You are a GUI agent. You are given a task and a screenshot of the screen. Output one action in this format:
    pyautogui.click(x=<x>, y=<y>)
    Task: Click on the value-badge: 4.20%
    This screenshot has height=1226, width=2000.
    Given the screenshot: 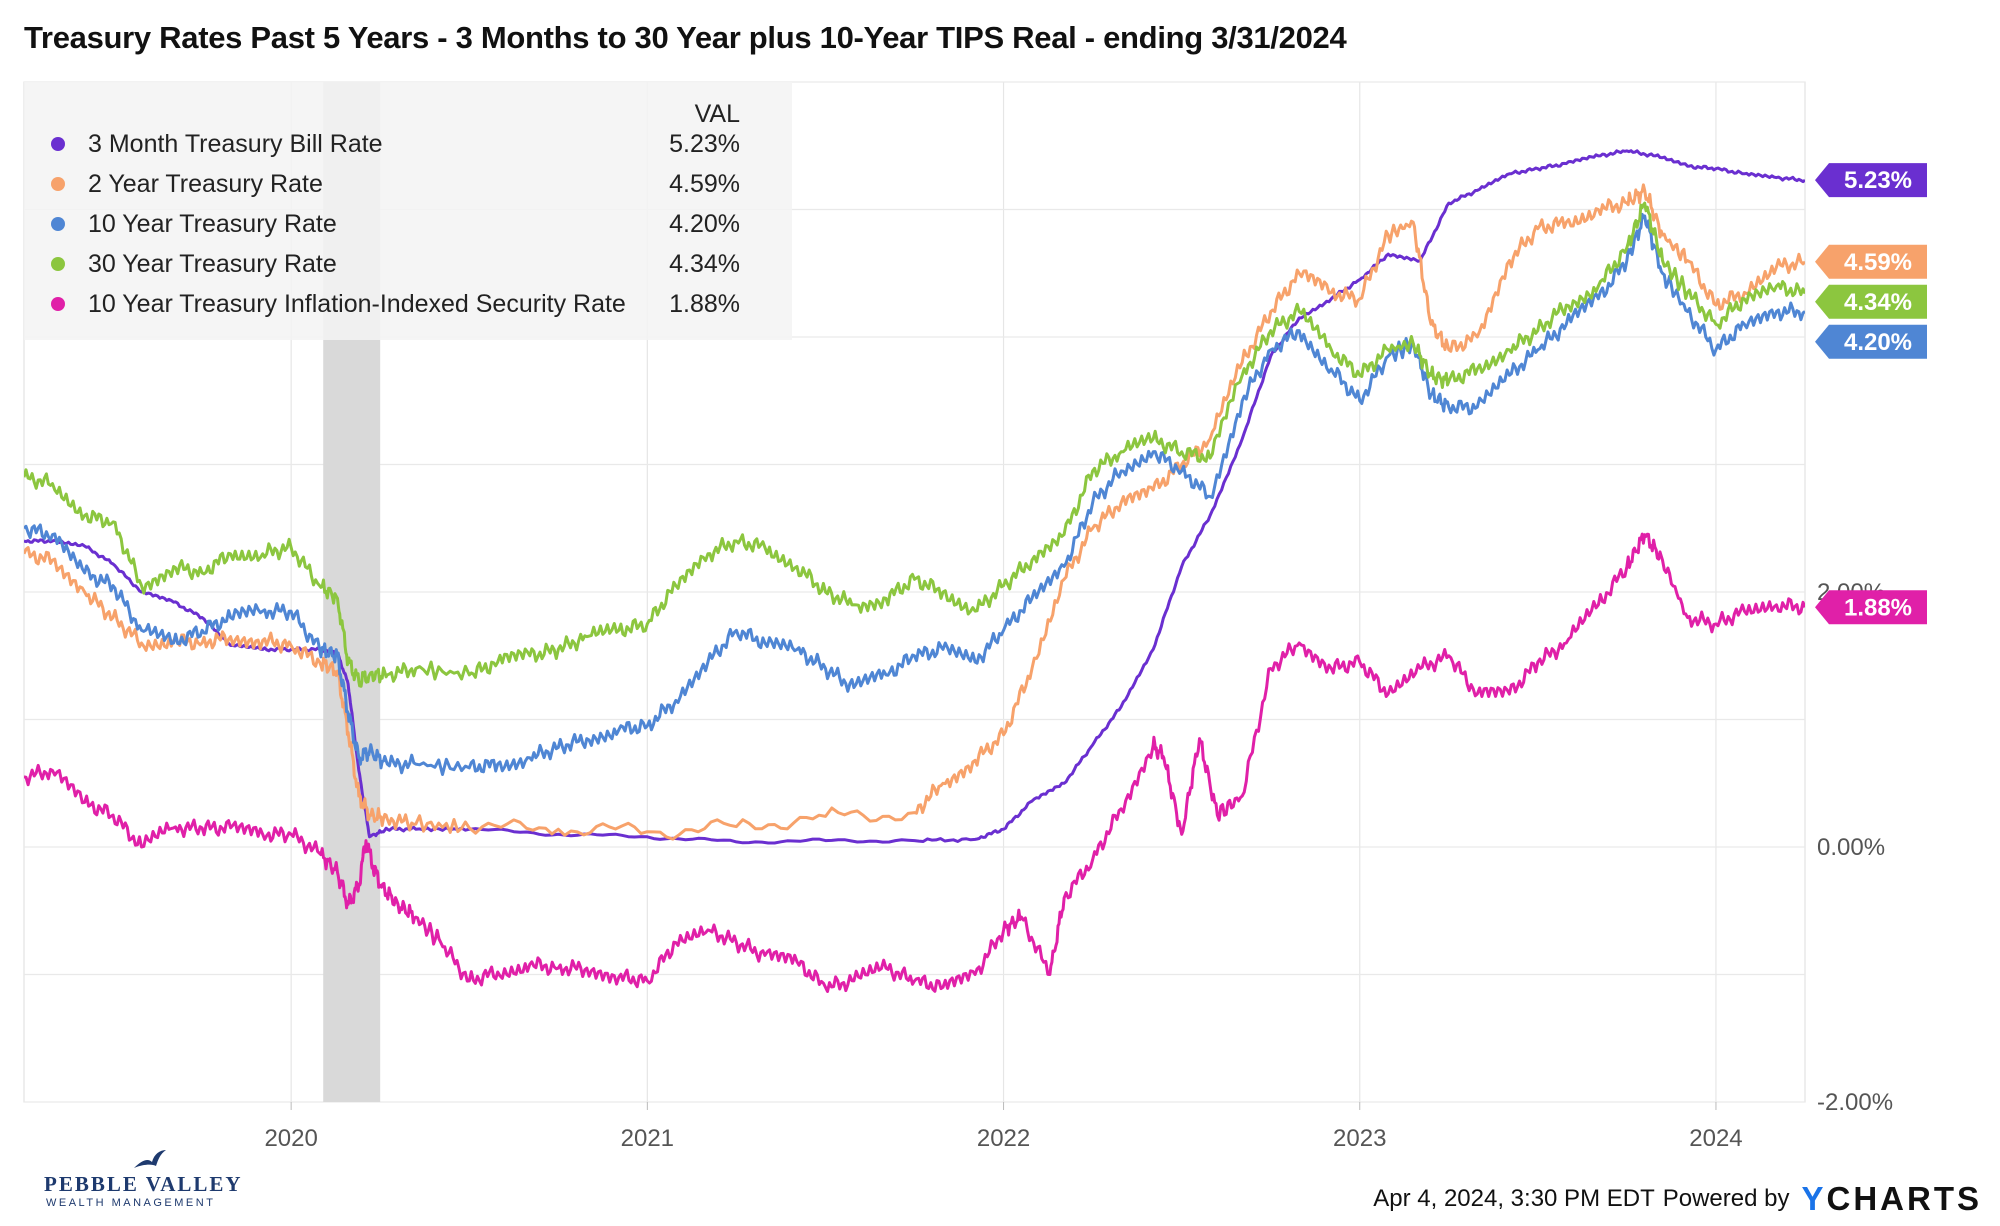 What is the action you would take?
    pyautogui.click(x=1871, y=341)
    